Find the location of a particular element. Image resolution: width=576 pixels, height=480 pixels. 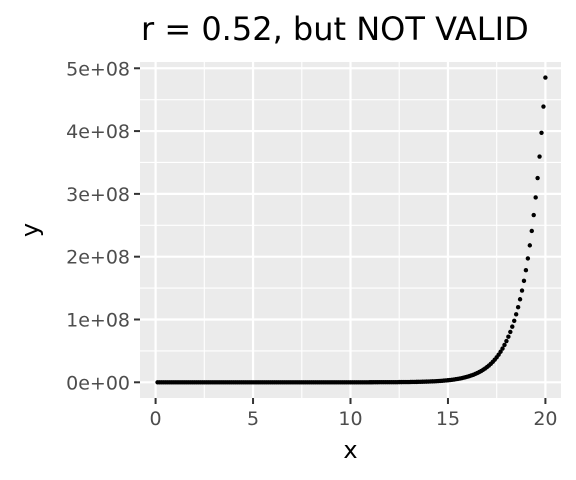

y-axis-tick-labels: 0e+00 1e+08 2e+08 3e+08 4e+08 5e+08 is located at coordinates (98, 226).